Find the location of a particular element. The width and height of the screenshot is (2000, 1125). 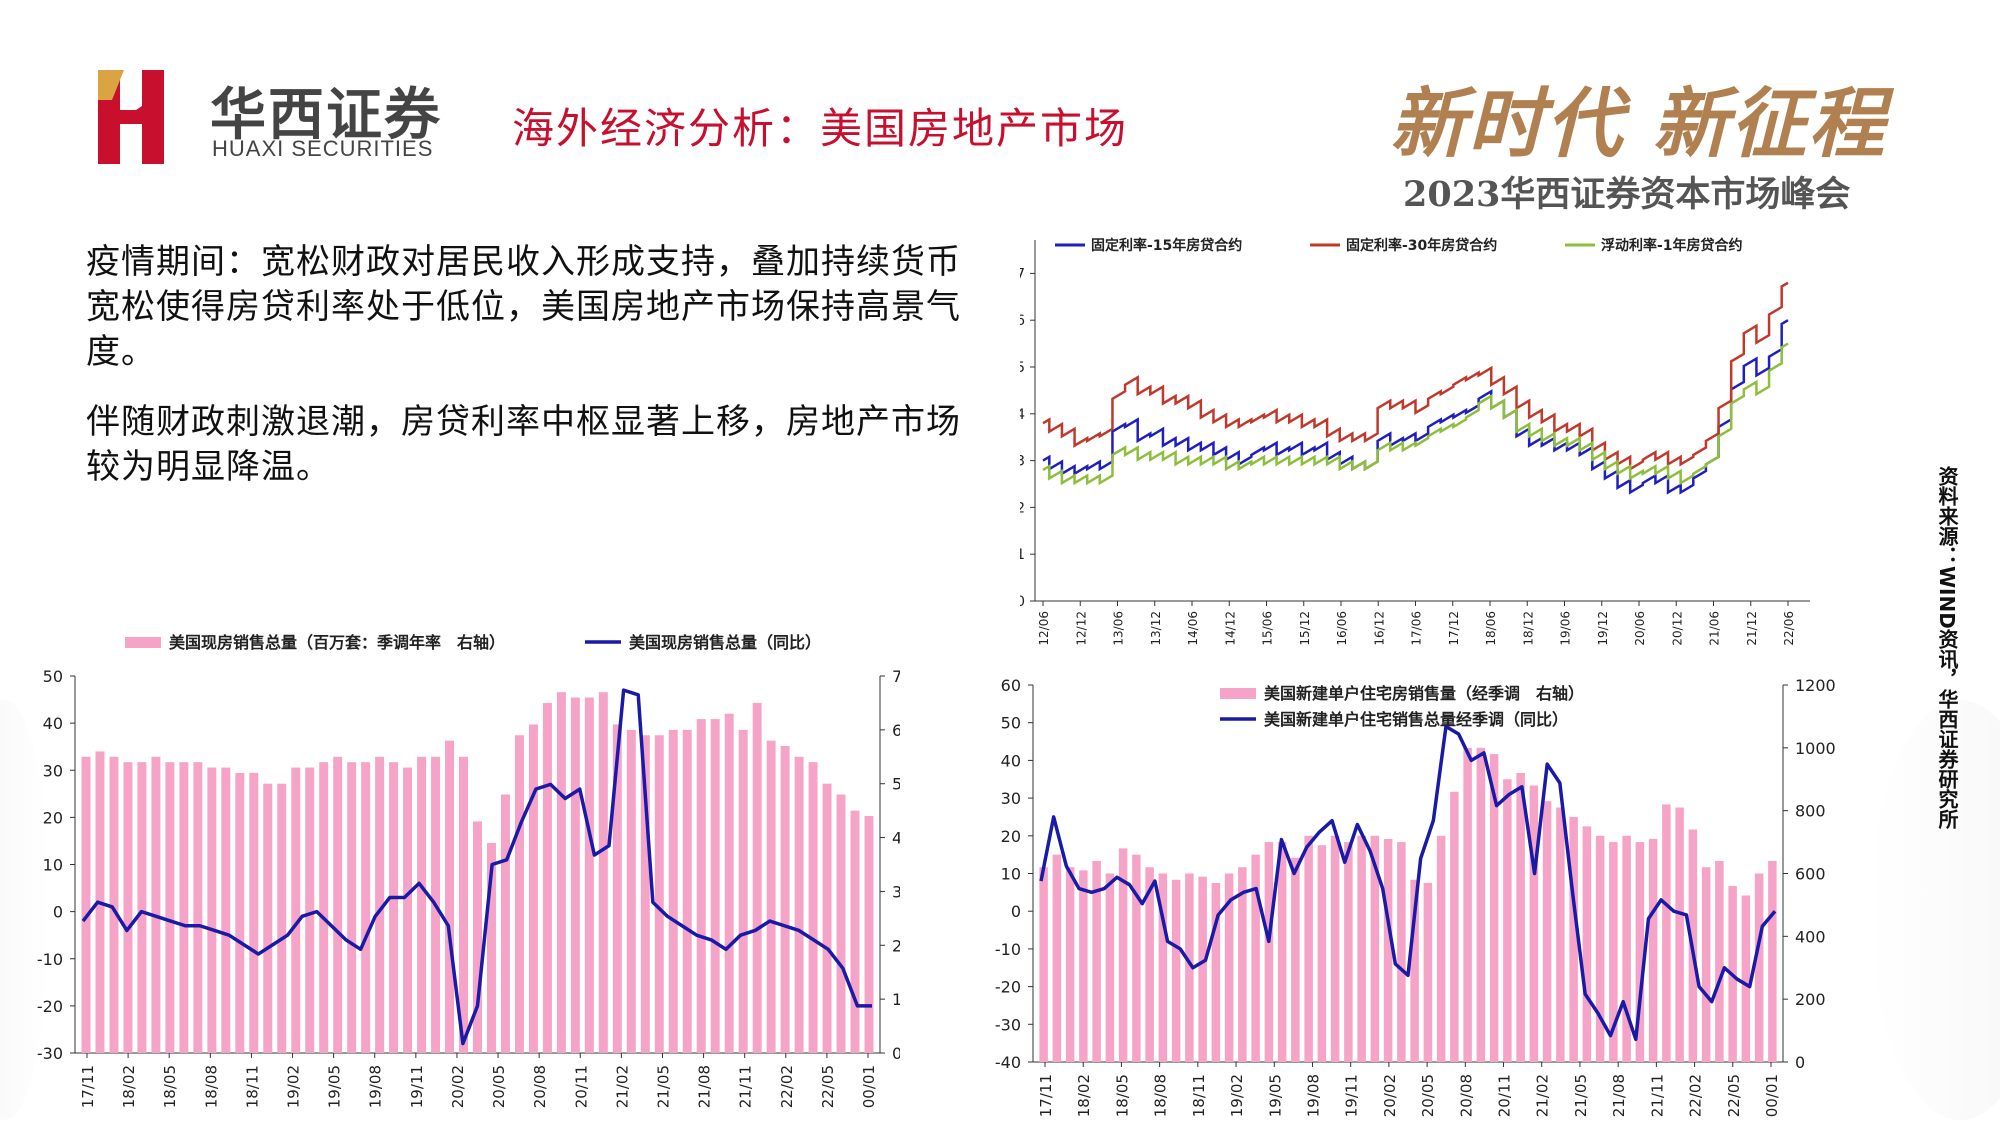

x-tick-label: 19/06 is located at coordinates (1566, 628).